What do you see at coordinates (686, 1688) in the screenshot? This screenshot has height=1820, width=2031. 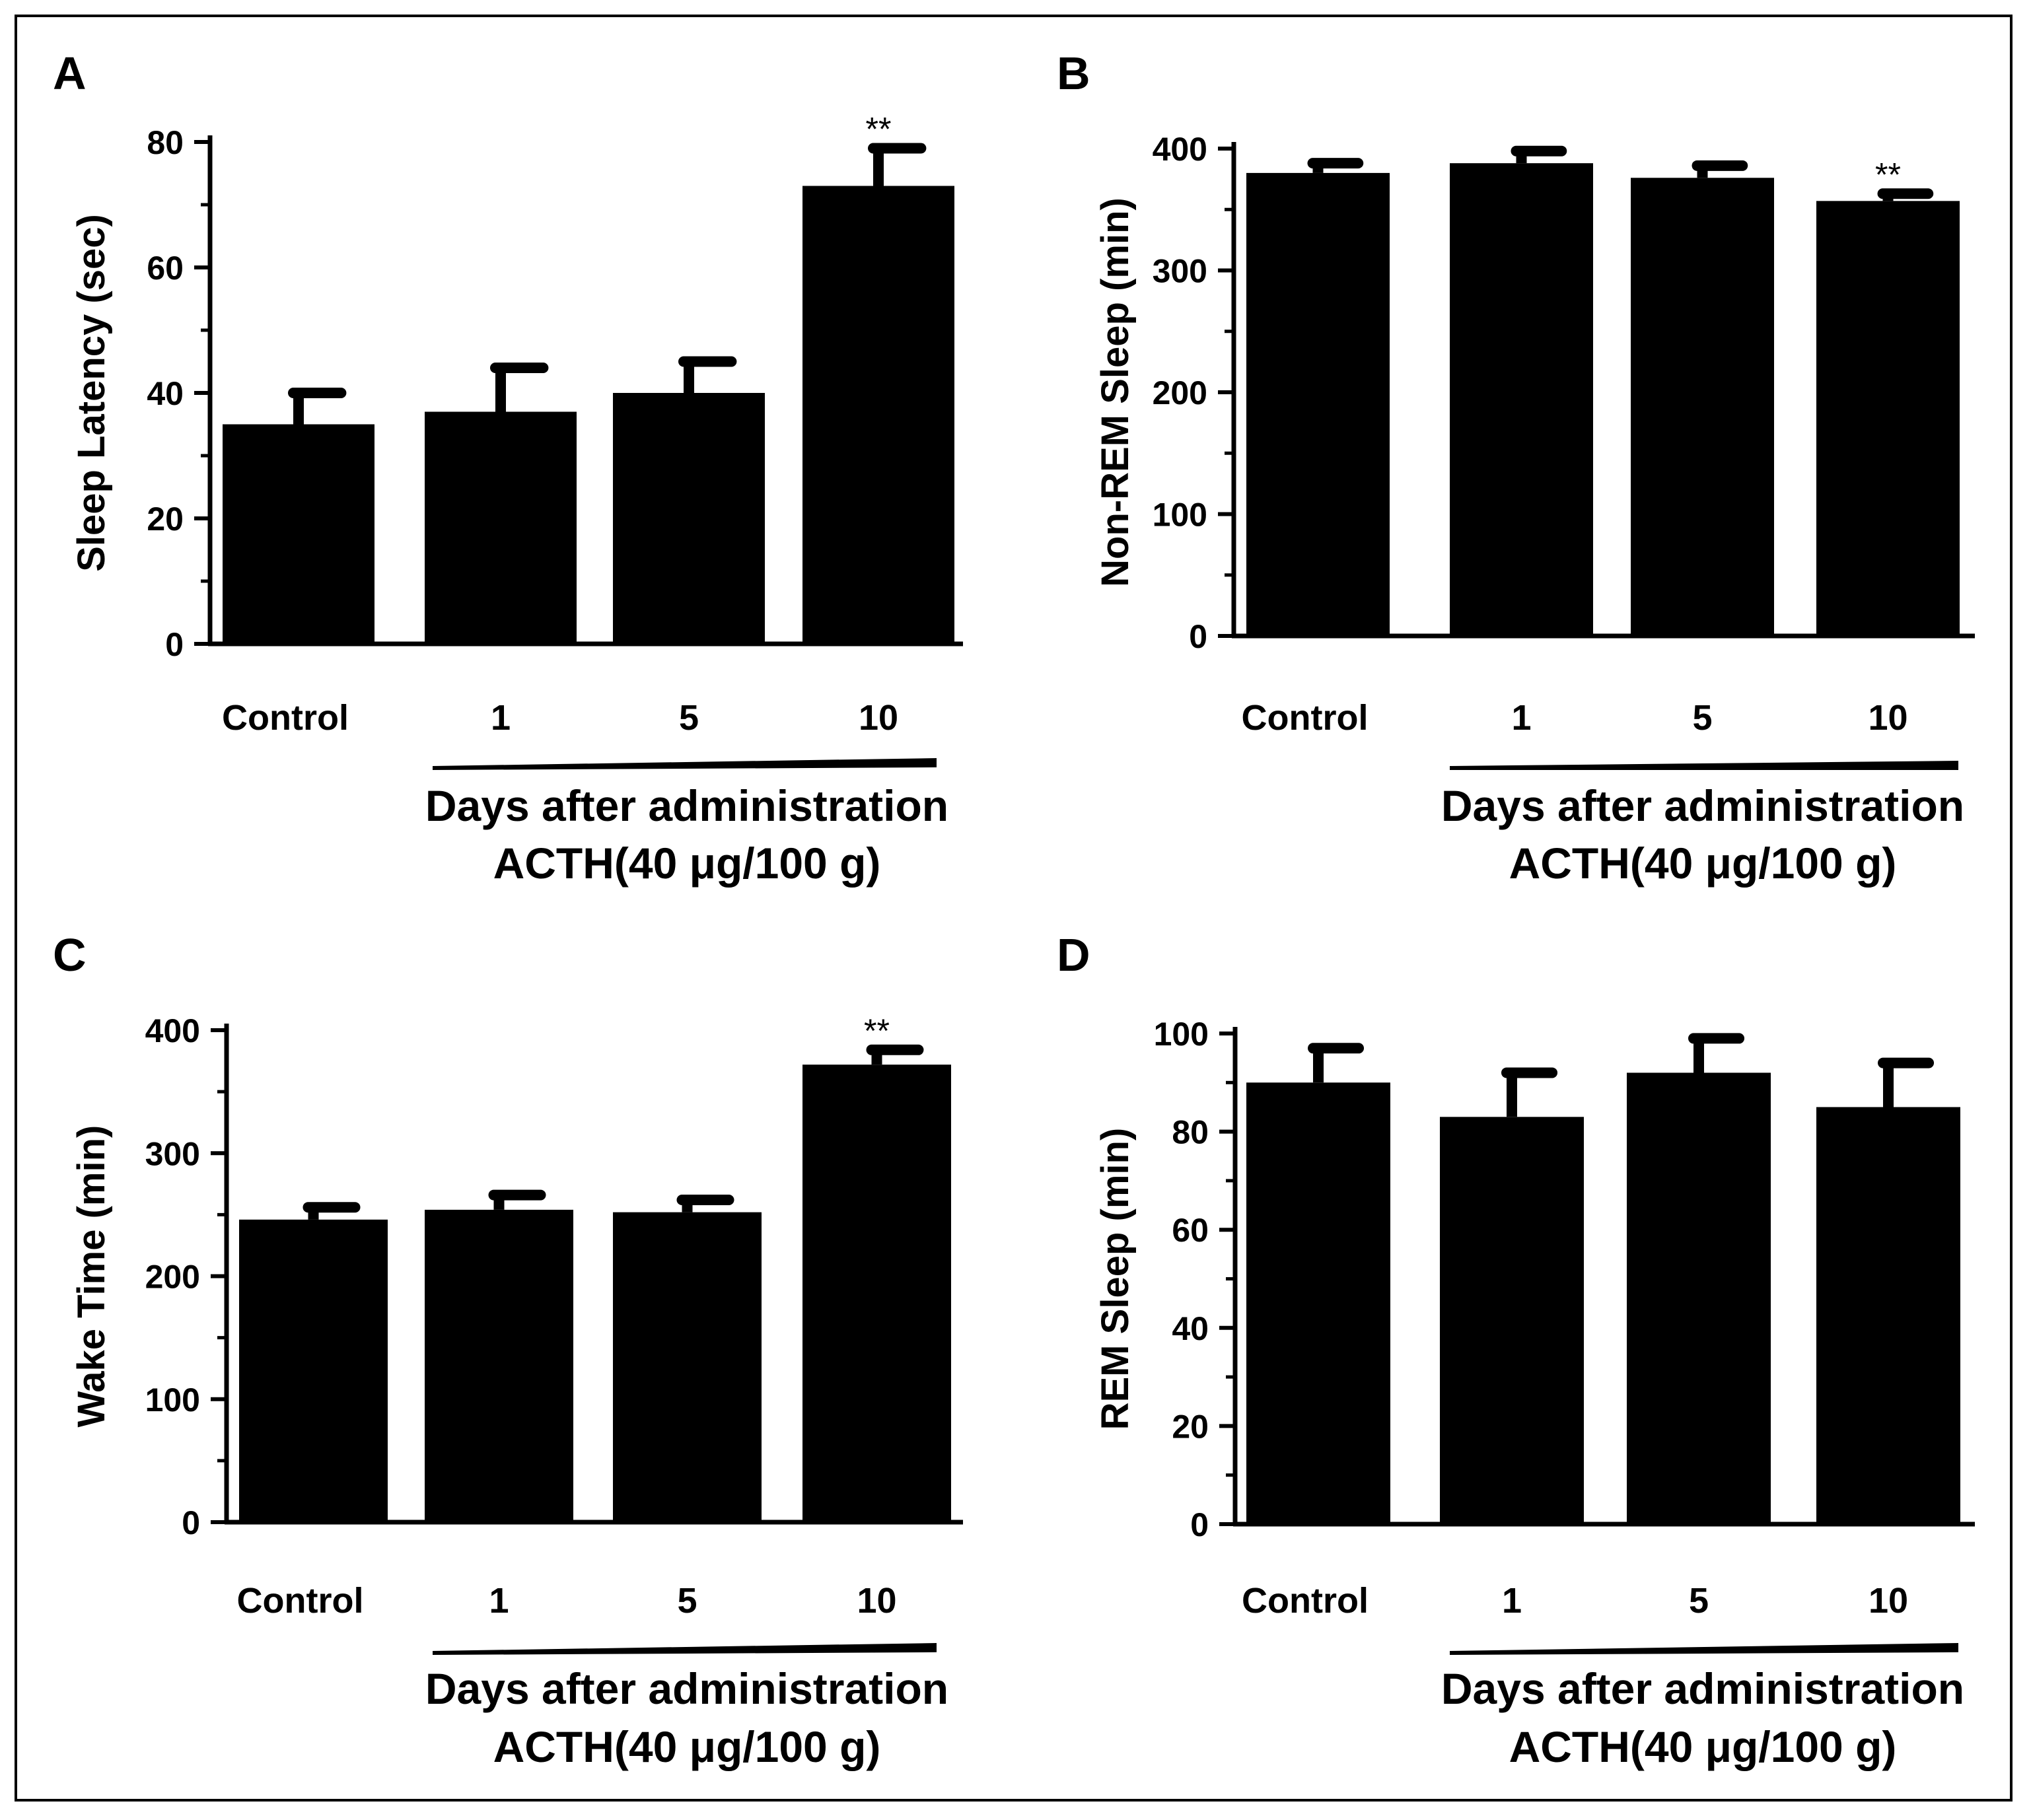 I see `panel-c-group-label: Days after administration` at bounding box center [686, 1688].